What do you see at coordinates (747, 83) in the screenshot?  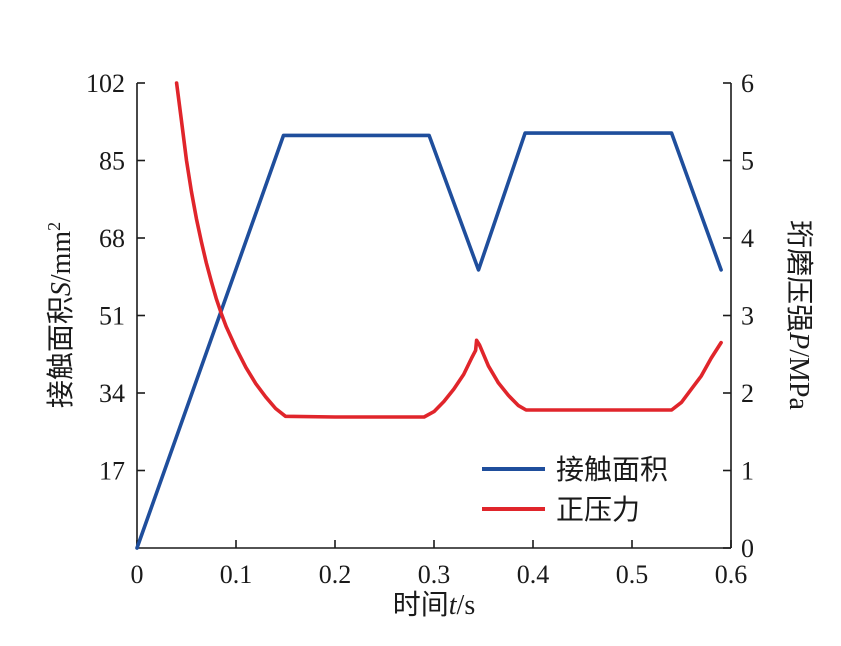 I see `y-right-tick-label: 6` at bounding box center [747, 83].